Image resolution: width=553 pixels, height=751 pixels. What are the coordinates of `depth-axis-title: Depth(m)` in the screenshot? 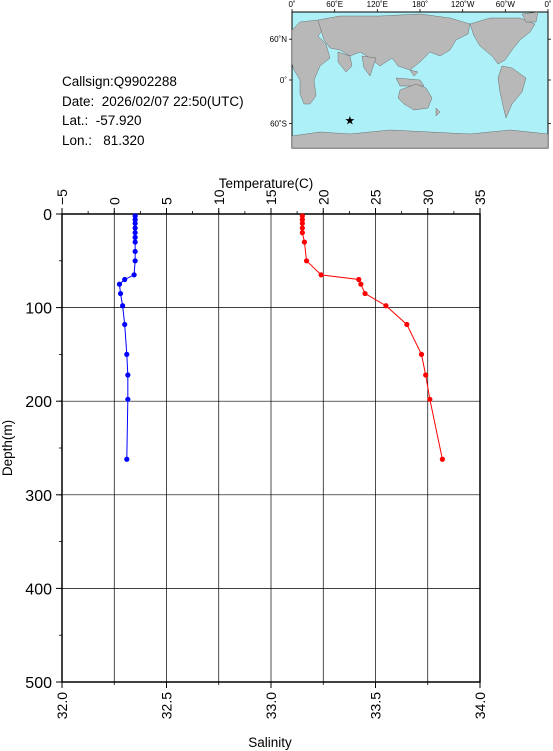 It's located at (7, 448).